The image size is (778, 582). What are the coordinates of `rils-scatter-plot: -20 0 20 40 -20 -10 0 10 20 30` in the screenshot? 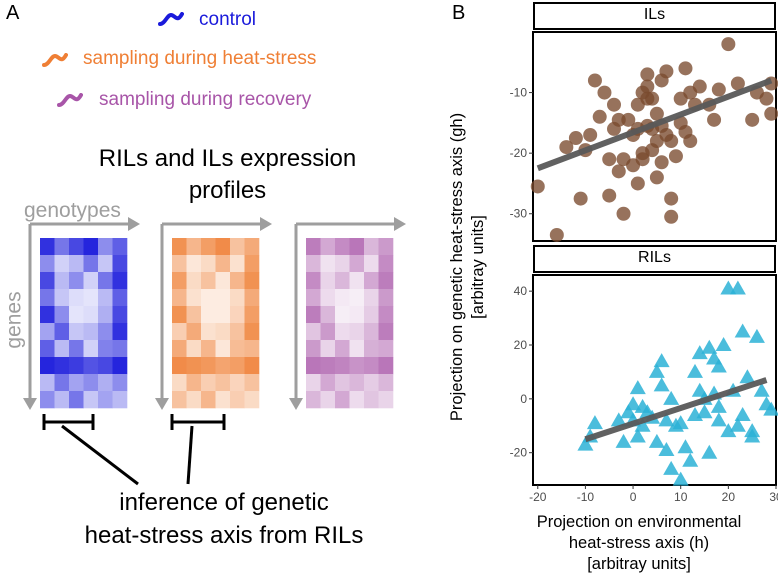 It's located at (644, 389).